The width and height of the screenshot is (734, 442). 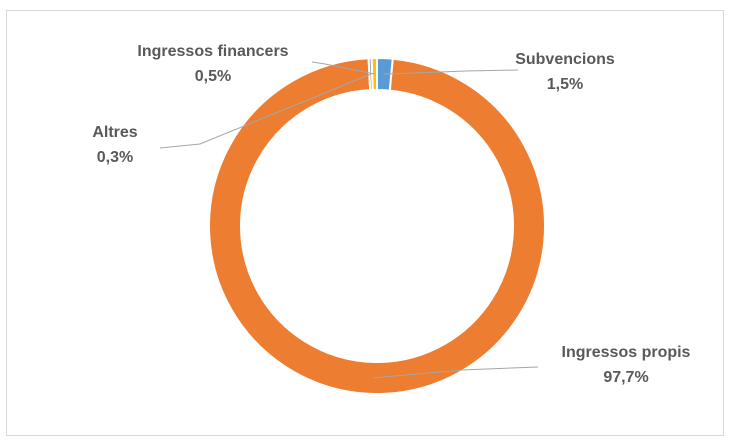 I want to click on label-ingressos-financers-name: Ingressos financers, so click(x=212, y=51).